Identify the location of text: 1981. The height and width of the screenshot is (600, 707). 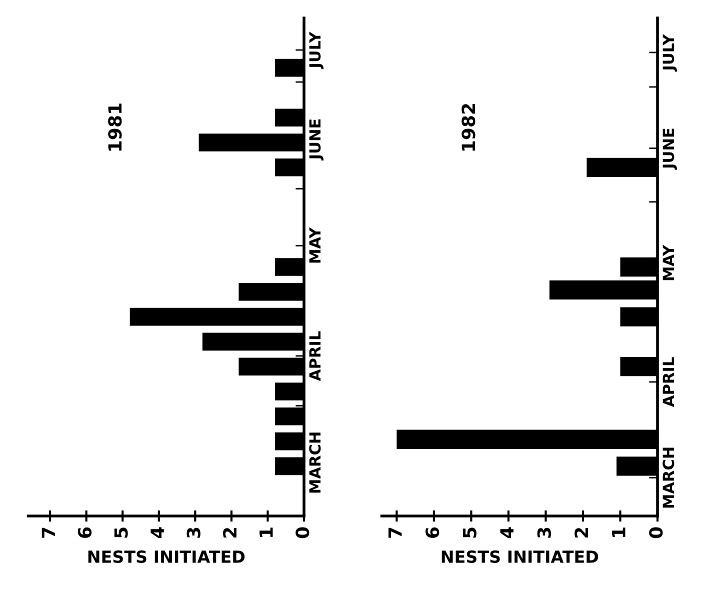
(115, 127).